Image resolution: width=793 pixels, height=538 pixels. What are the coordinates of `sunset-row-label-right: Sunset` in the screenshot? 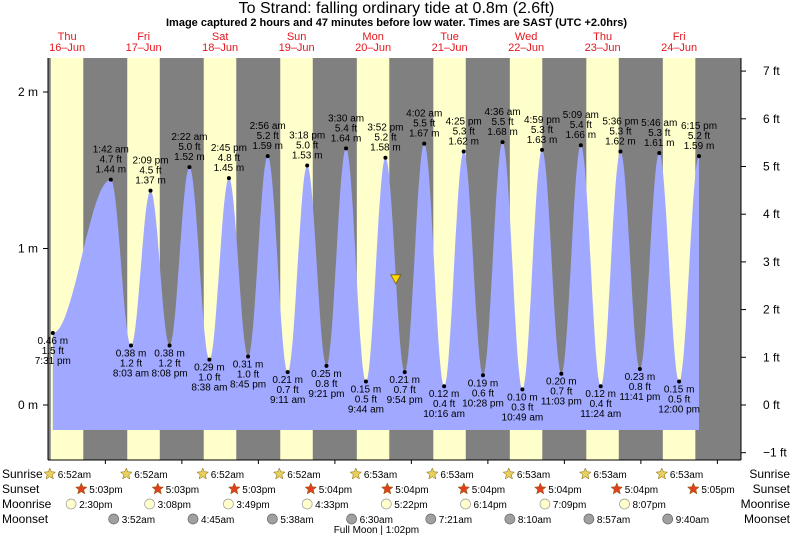 It's located at (772, 489).